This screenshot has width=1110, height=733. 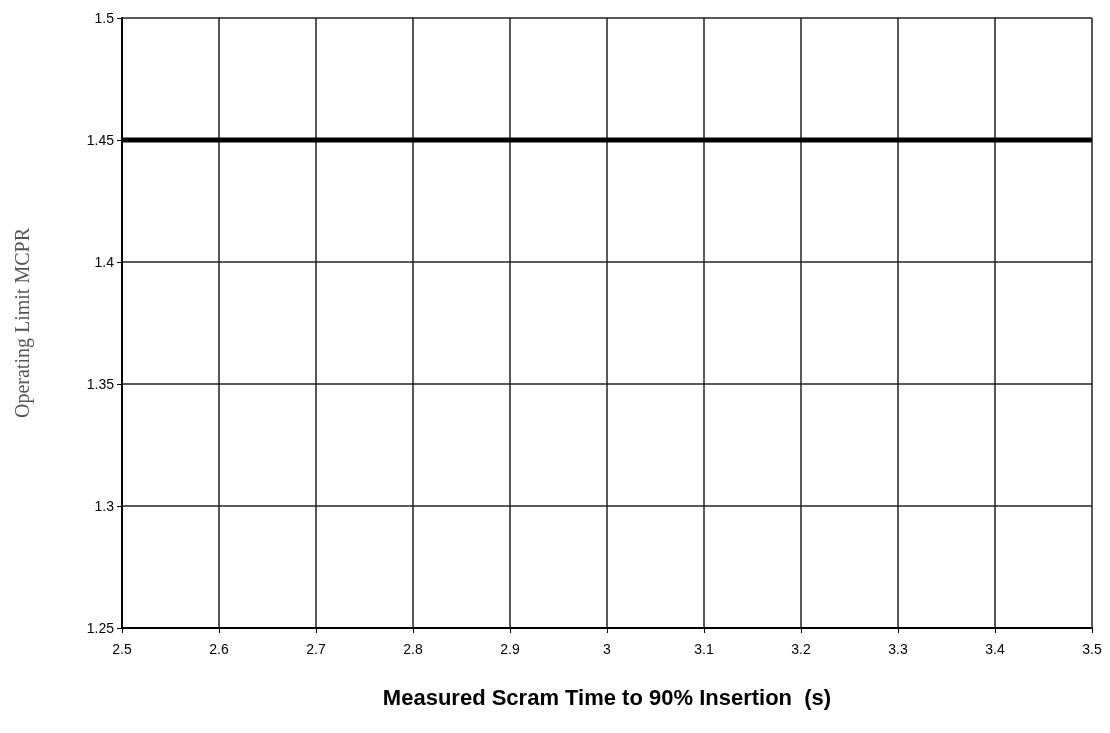 What do you see at coordinates (104, 506) in the screenshot?
I see `y-tick-label: 1.3` at bounding box center [104, 506].